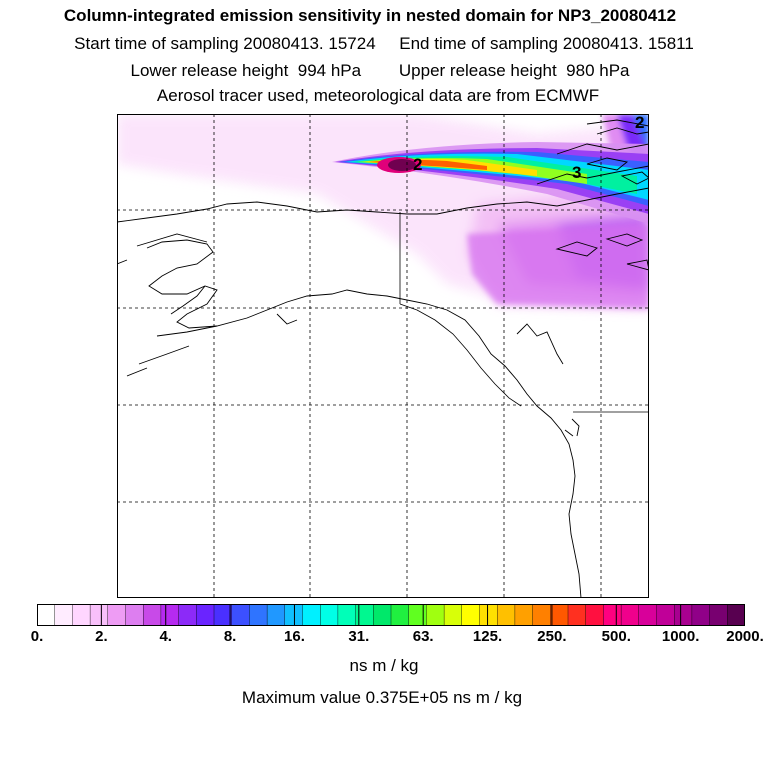  I want to click on color-scale-tick-label: 0., so click(37, 636).